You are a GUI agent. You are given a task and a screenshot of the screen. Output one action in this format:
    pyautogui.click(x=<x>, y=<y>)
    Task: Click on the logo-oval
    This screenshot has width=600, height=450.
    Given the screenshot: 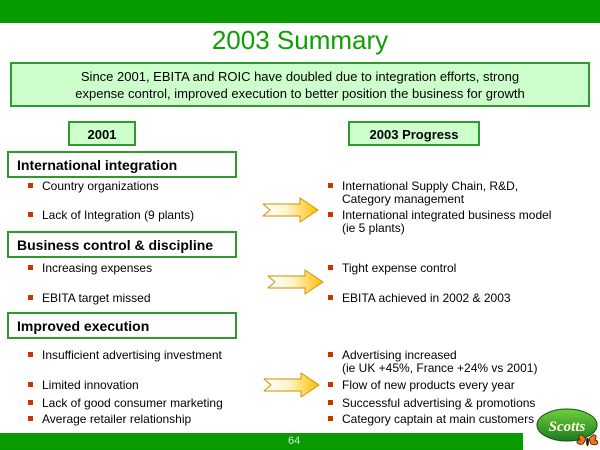 What is the action you would take?
    pyautogui.click(x=567, y=425)
    